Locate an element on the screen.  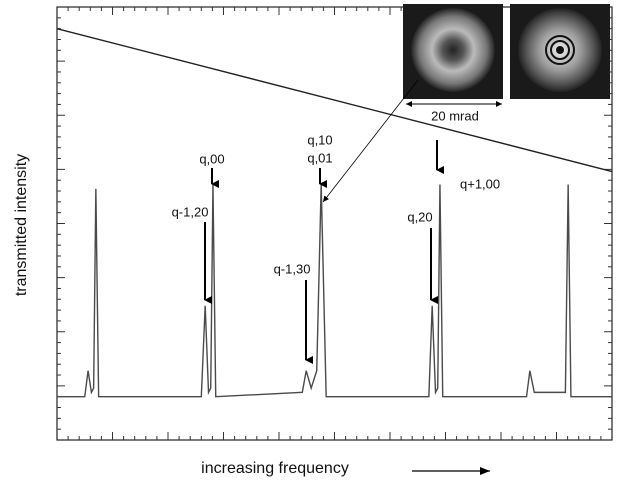
annotation: q,20 is located at coordinates (419, 216).